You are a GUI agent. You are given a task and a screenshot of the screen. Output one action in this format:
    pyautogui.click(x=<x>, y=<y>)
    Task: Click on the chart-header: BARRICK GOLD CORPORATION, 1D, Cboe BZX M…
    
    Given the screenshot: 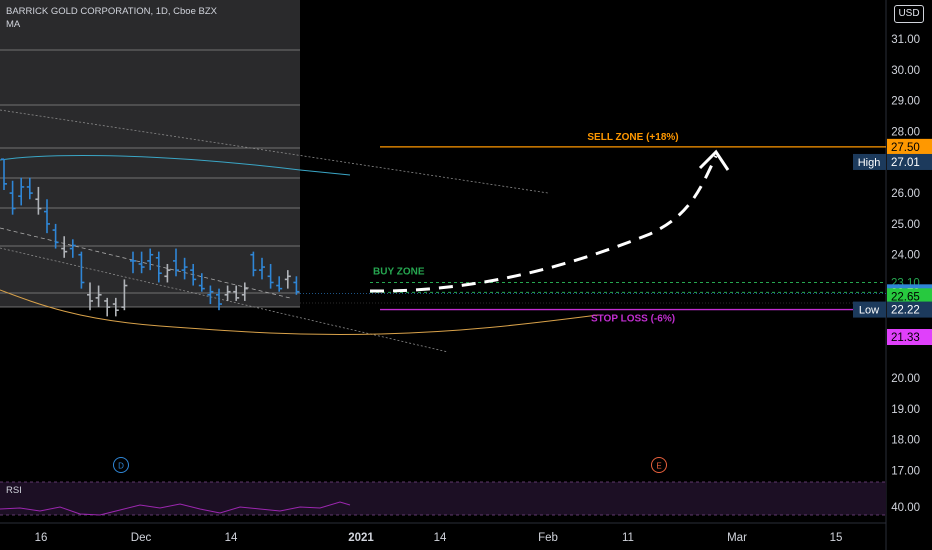 What is the action you would take?
    pyautogui.click(x=111, y=18)
    